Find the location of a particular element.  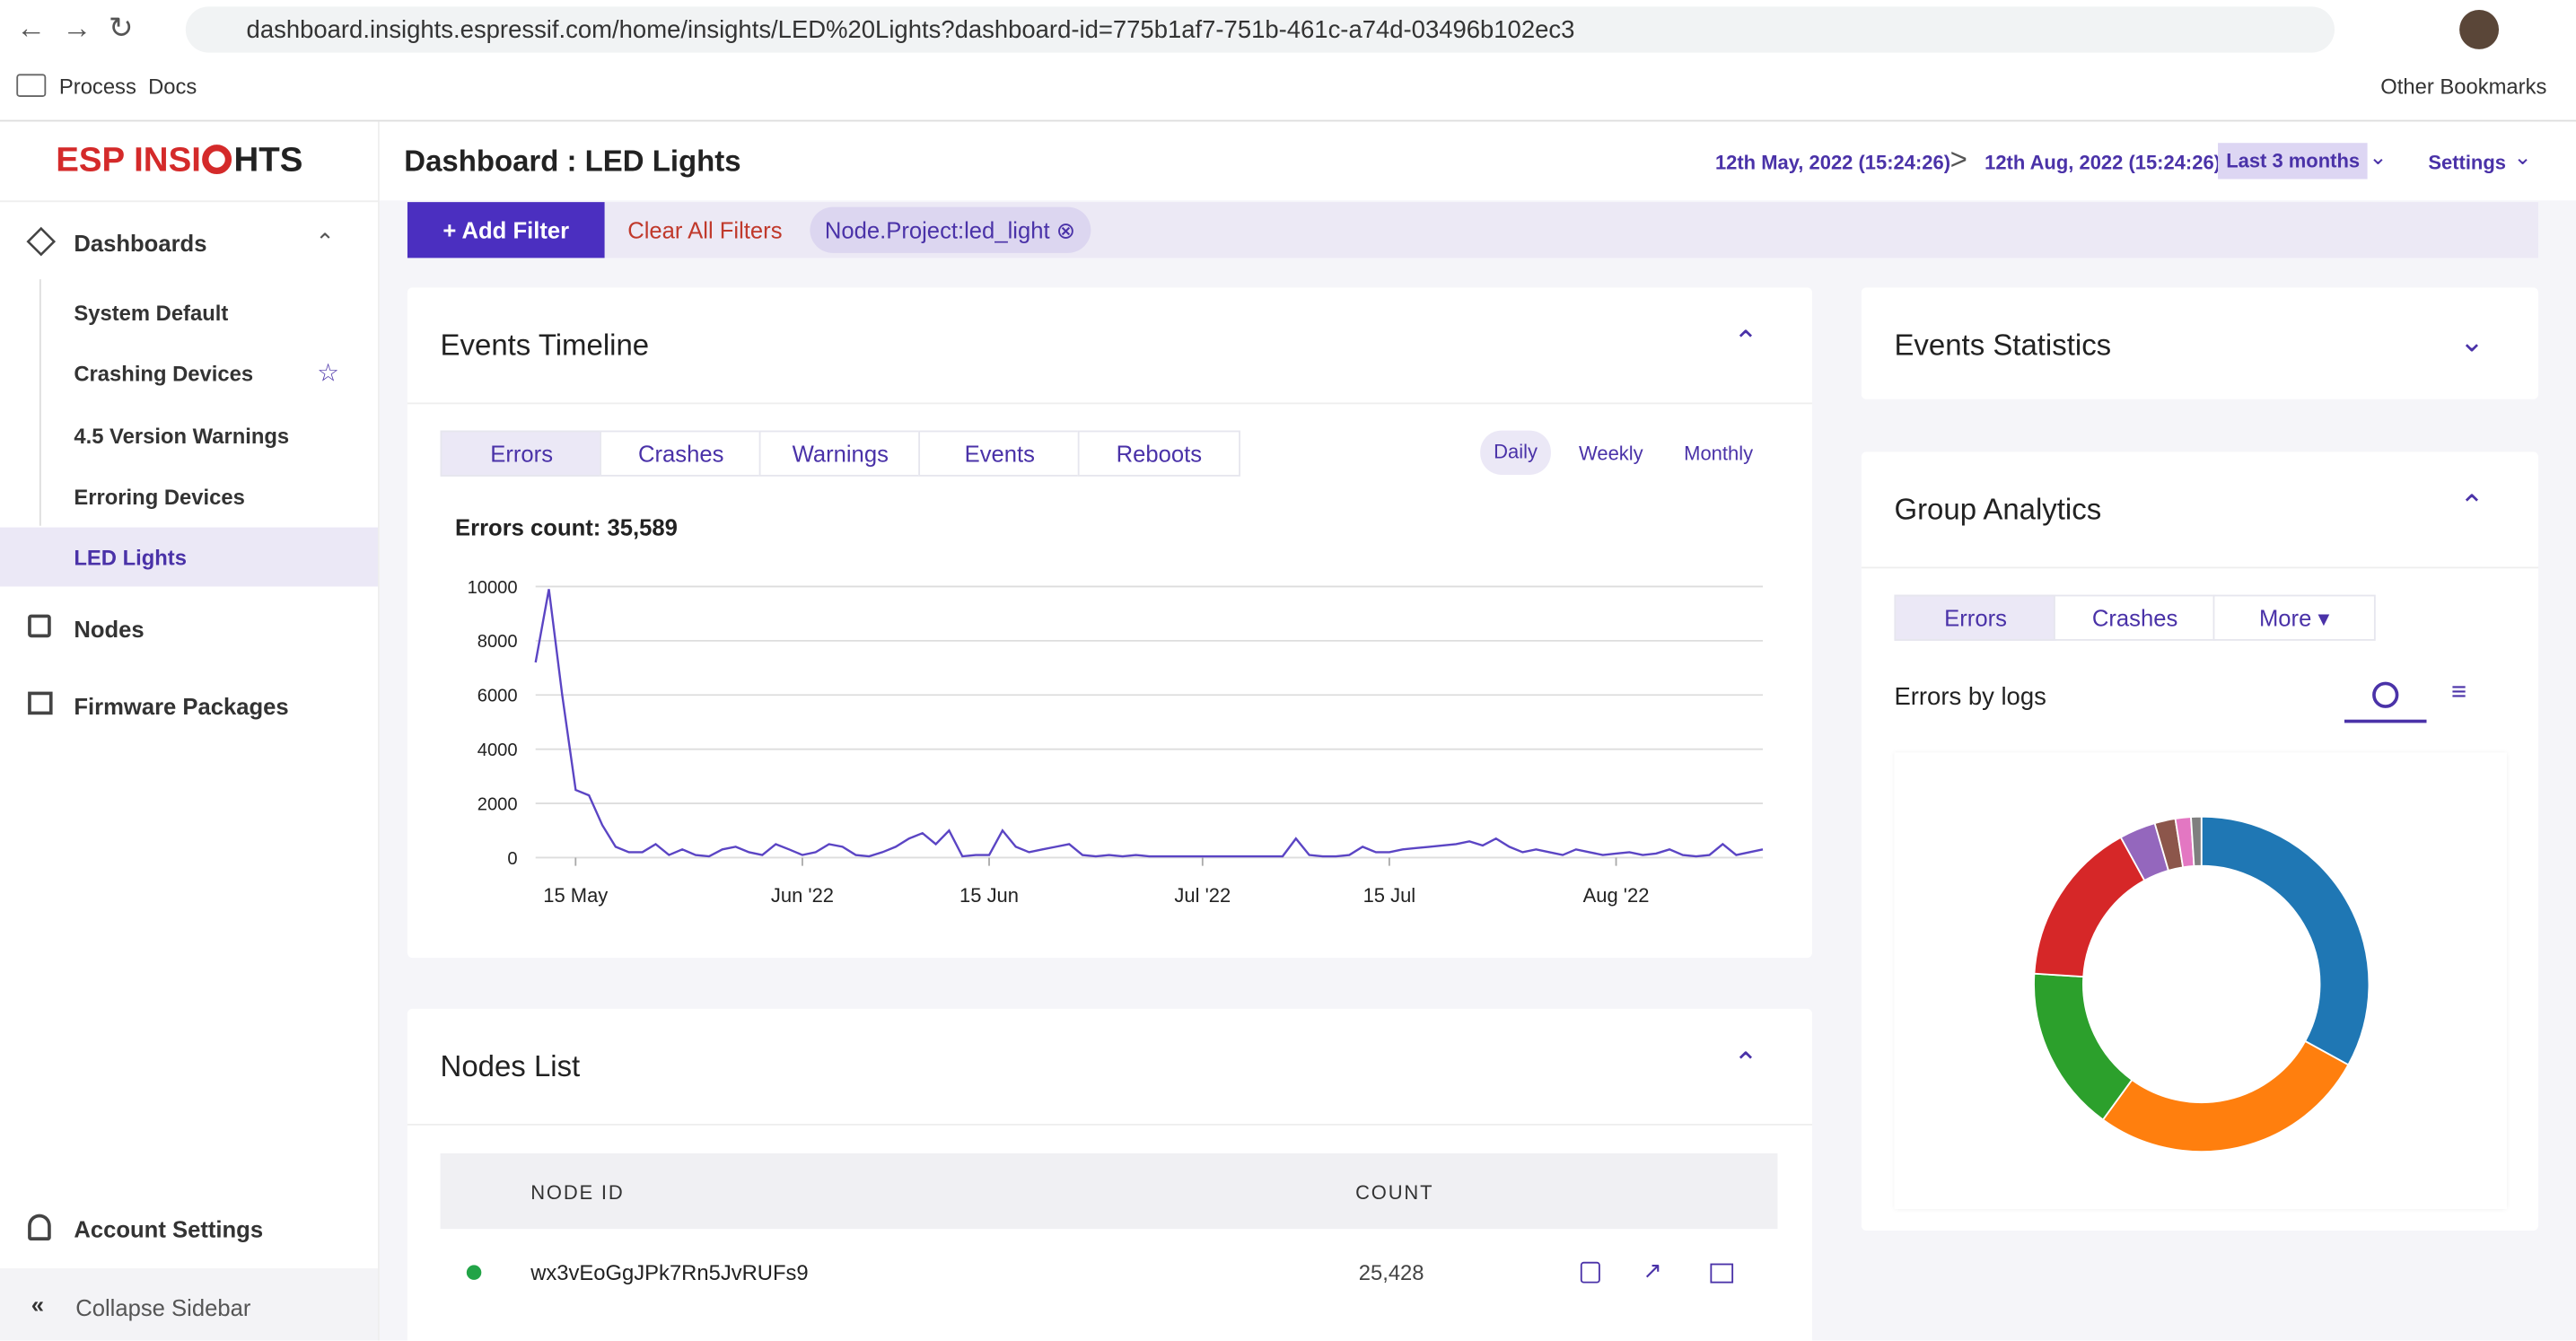

y-tick-label: 8000 is located at coordinates (498, 642).